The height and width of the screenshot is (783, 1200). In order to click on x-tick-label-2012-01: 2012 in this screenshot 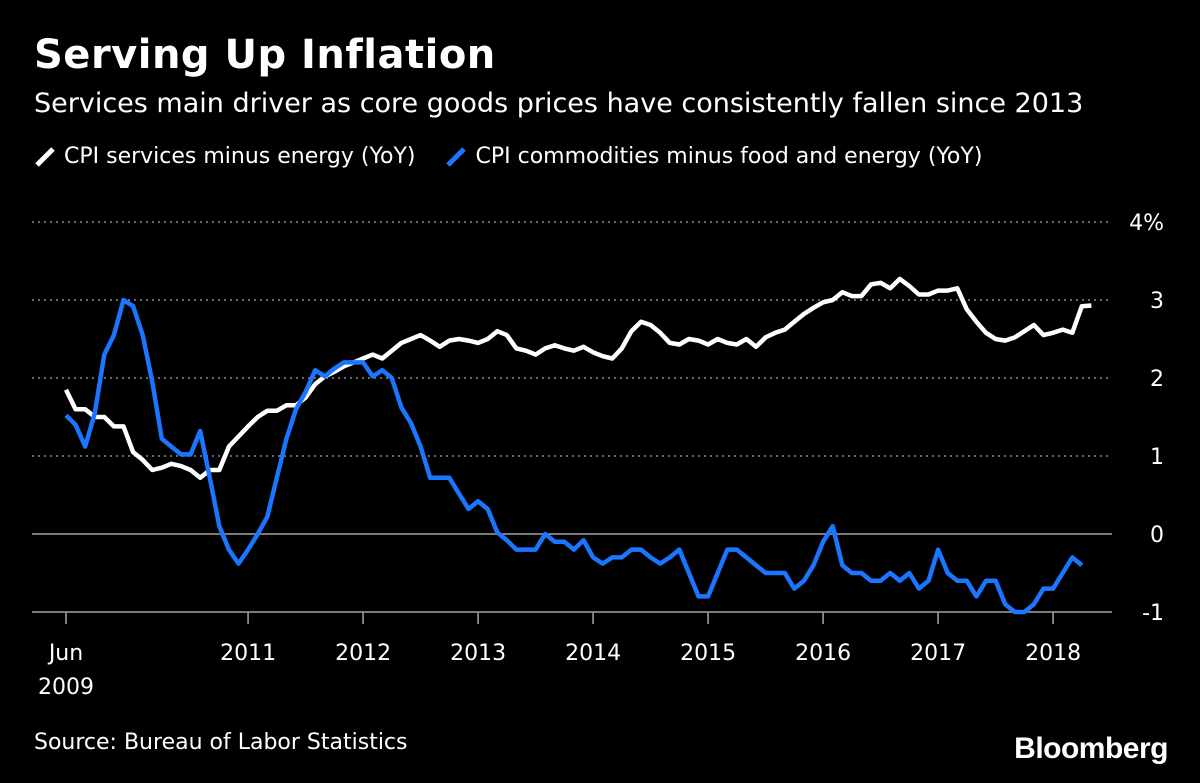, I will do `click(363, 653)`.